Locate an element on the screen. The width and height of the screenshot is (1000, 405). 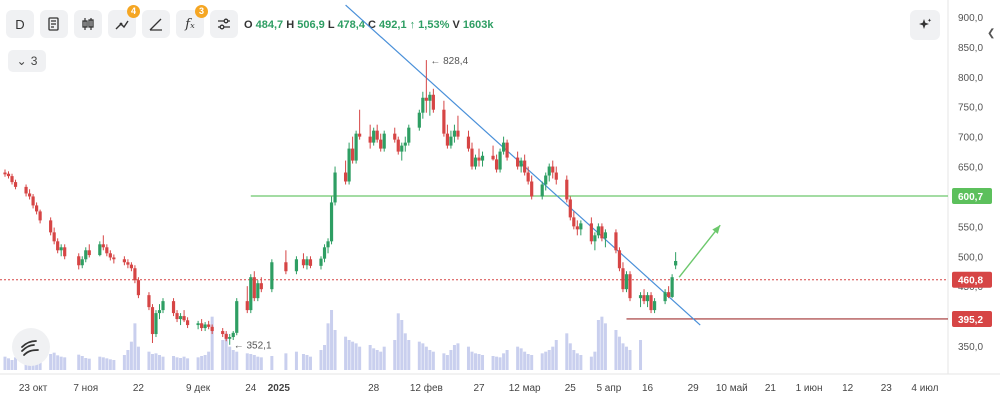
chart-type-button is located at coordinates (88, 24).